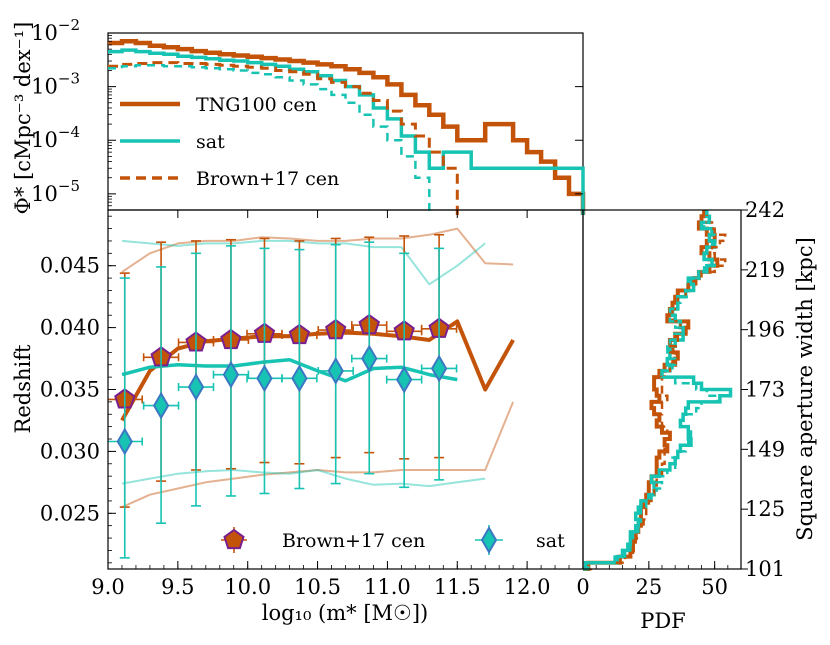 The width and height of the screenshot is (830, 645). What do you see at coordinates (55, 84) in the screenshot?
I see `top-ytick-label: 10⁻³` at bounding box center [55, 84].